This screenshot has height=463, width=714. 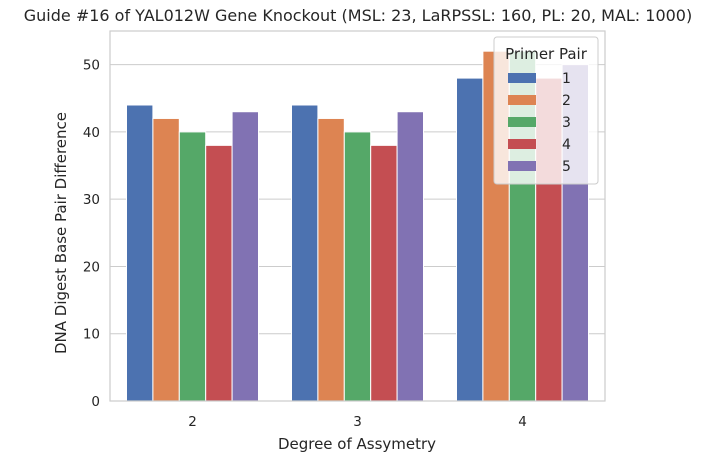 What do you see at coordinates (566, 123) in the screenshot?
I see `legend-label-3: 3` at bounding box center [566, 123].